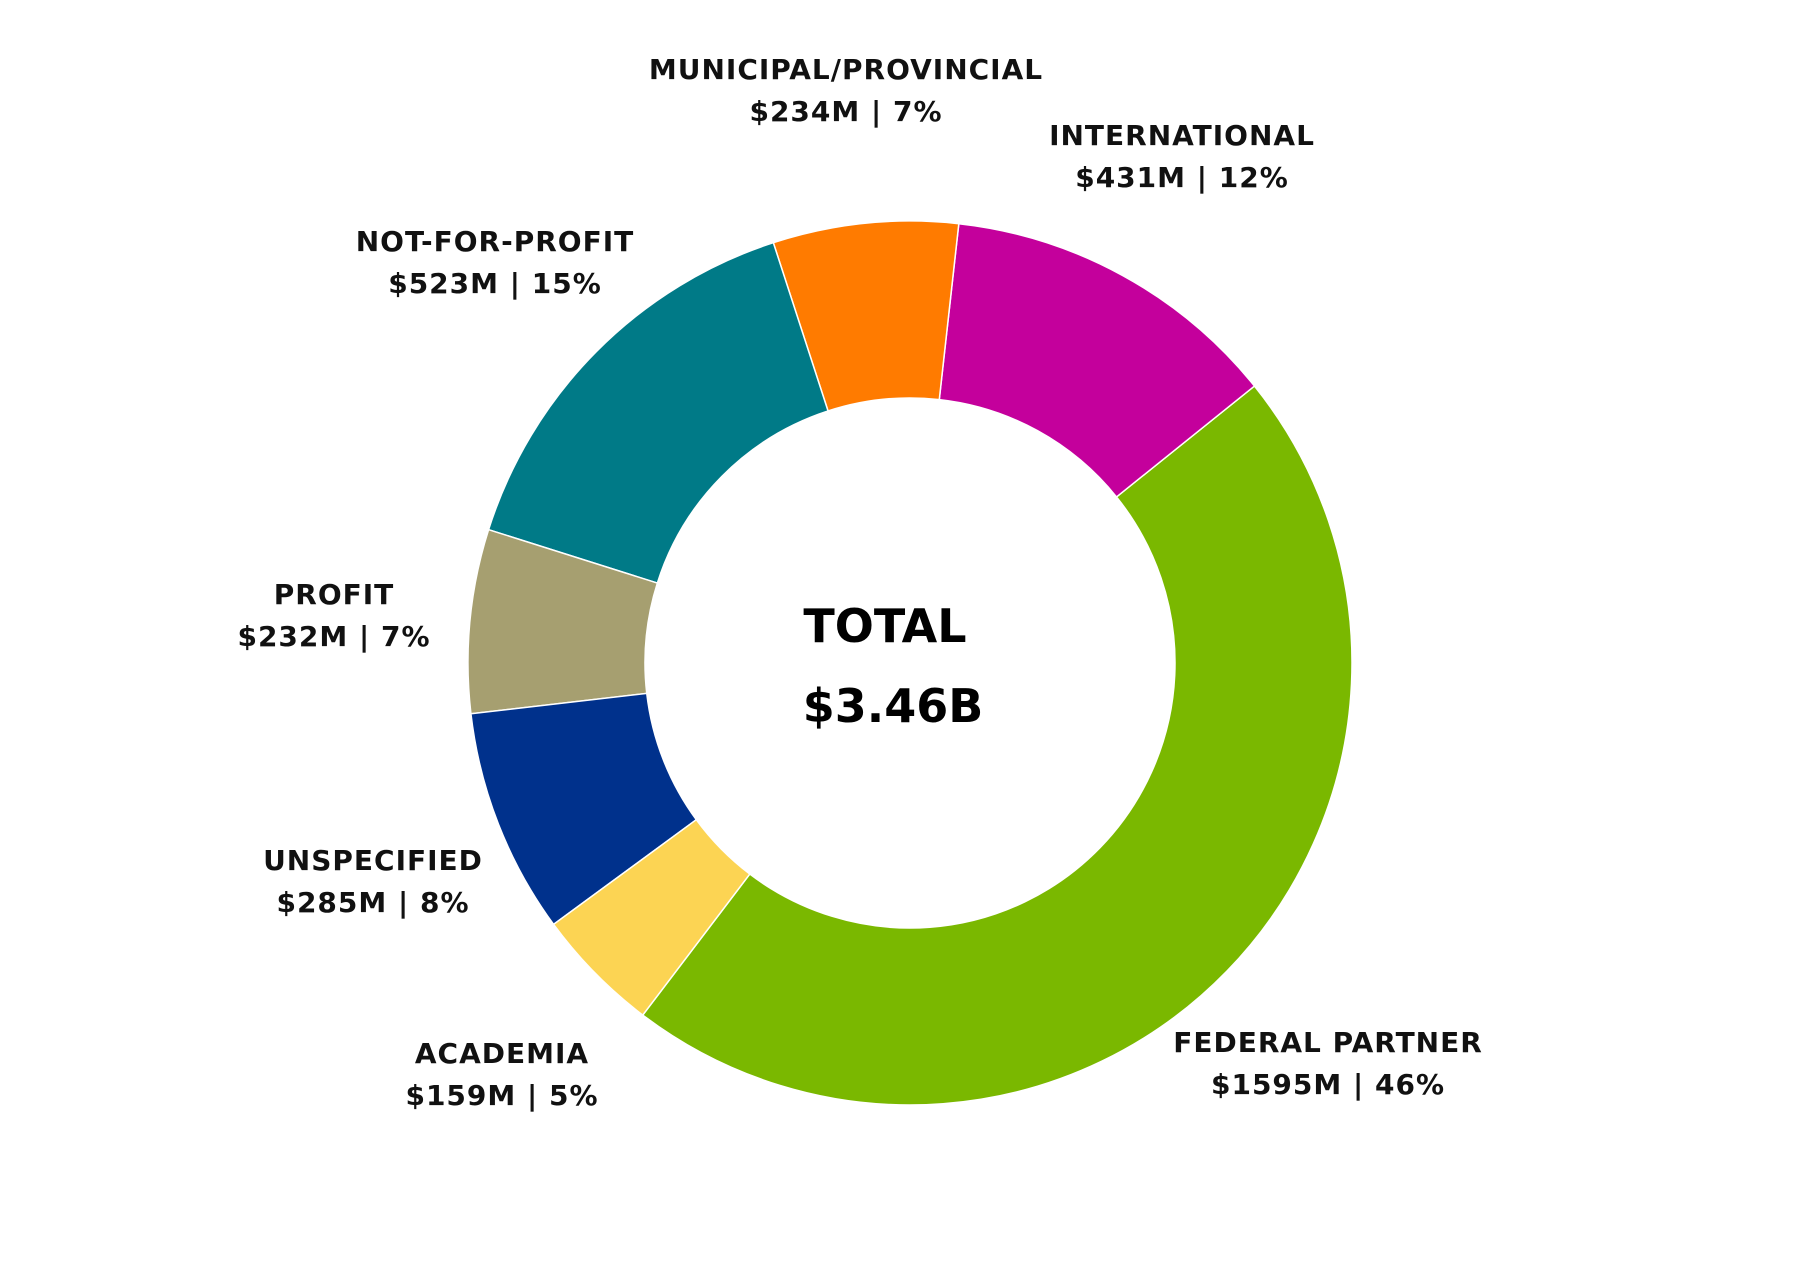 This screenshot has width=1800, height=1277. Describe the element at coordinates (333, 636) in the screenshot. I see `label-value-profit: $232M | 7%` at that location.